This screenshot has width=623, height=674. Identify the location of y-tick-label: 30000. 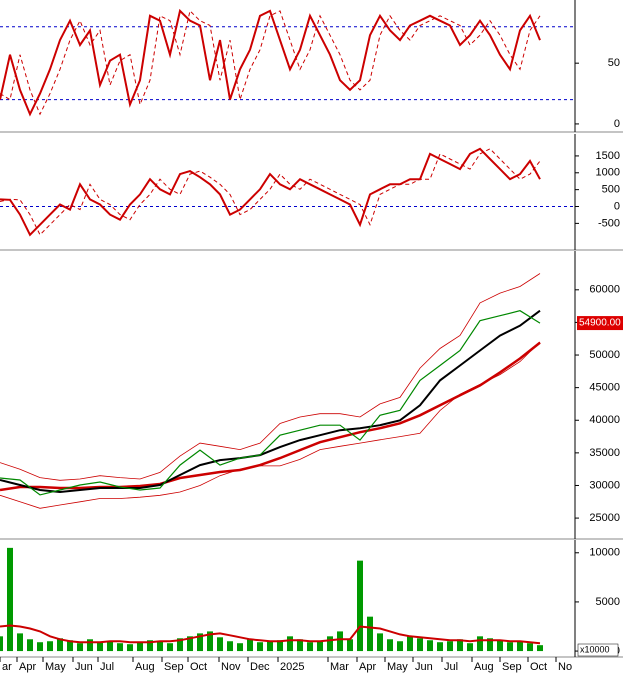
(604, 485).